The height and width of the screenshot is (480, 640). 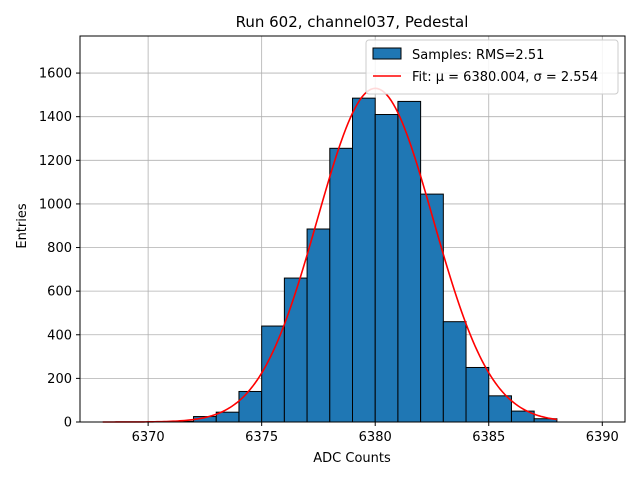 I want to click on x-tick-label: 6375, so click(x=261, y=437).